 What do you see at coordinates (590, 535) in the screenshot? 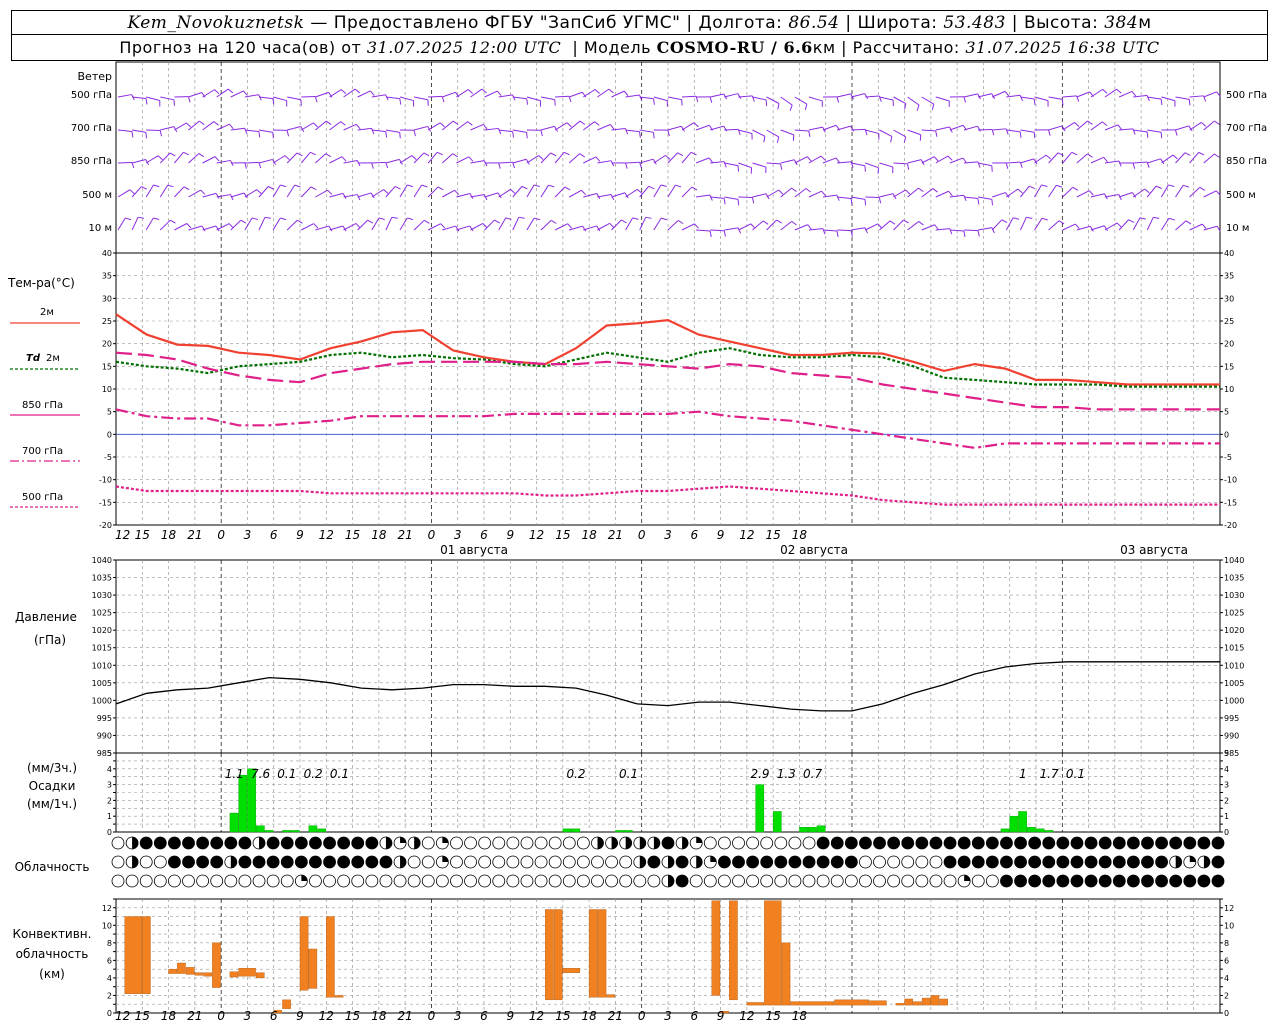
I see `time-tick-label: 18` at bounding box center [590, 535].